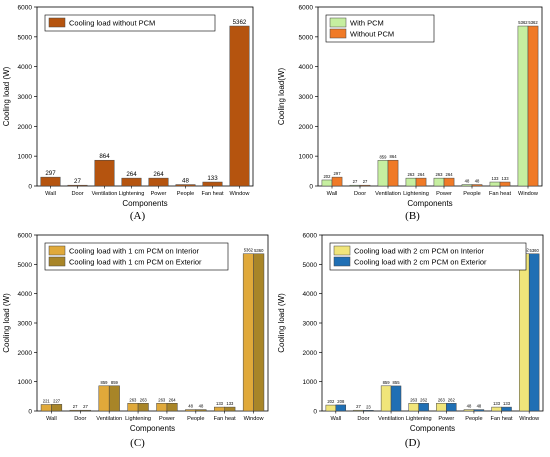 The image size is (550, 457). What do you see at coordinates (137, 443) in the screenshot?
I see `panel-c-label: (C)` at bounding box center [137, 443].